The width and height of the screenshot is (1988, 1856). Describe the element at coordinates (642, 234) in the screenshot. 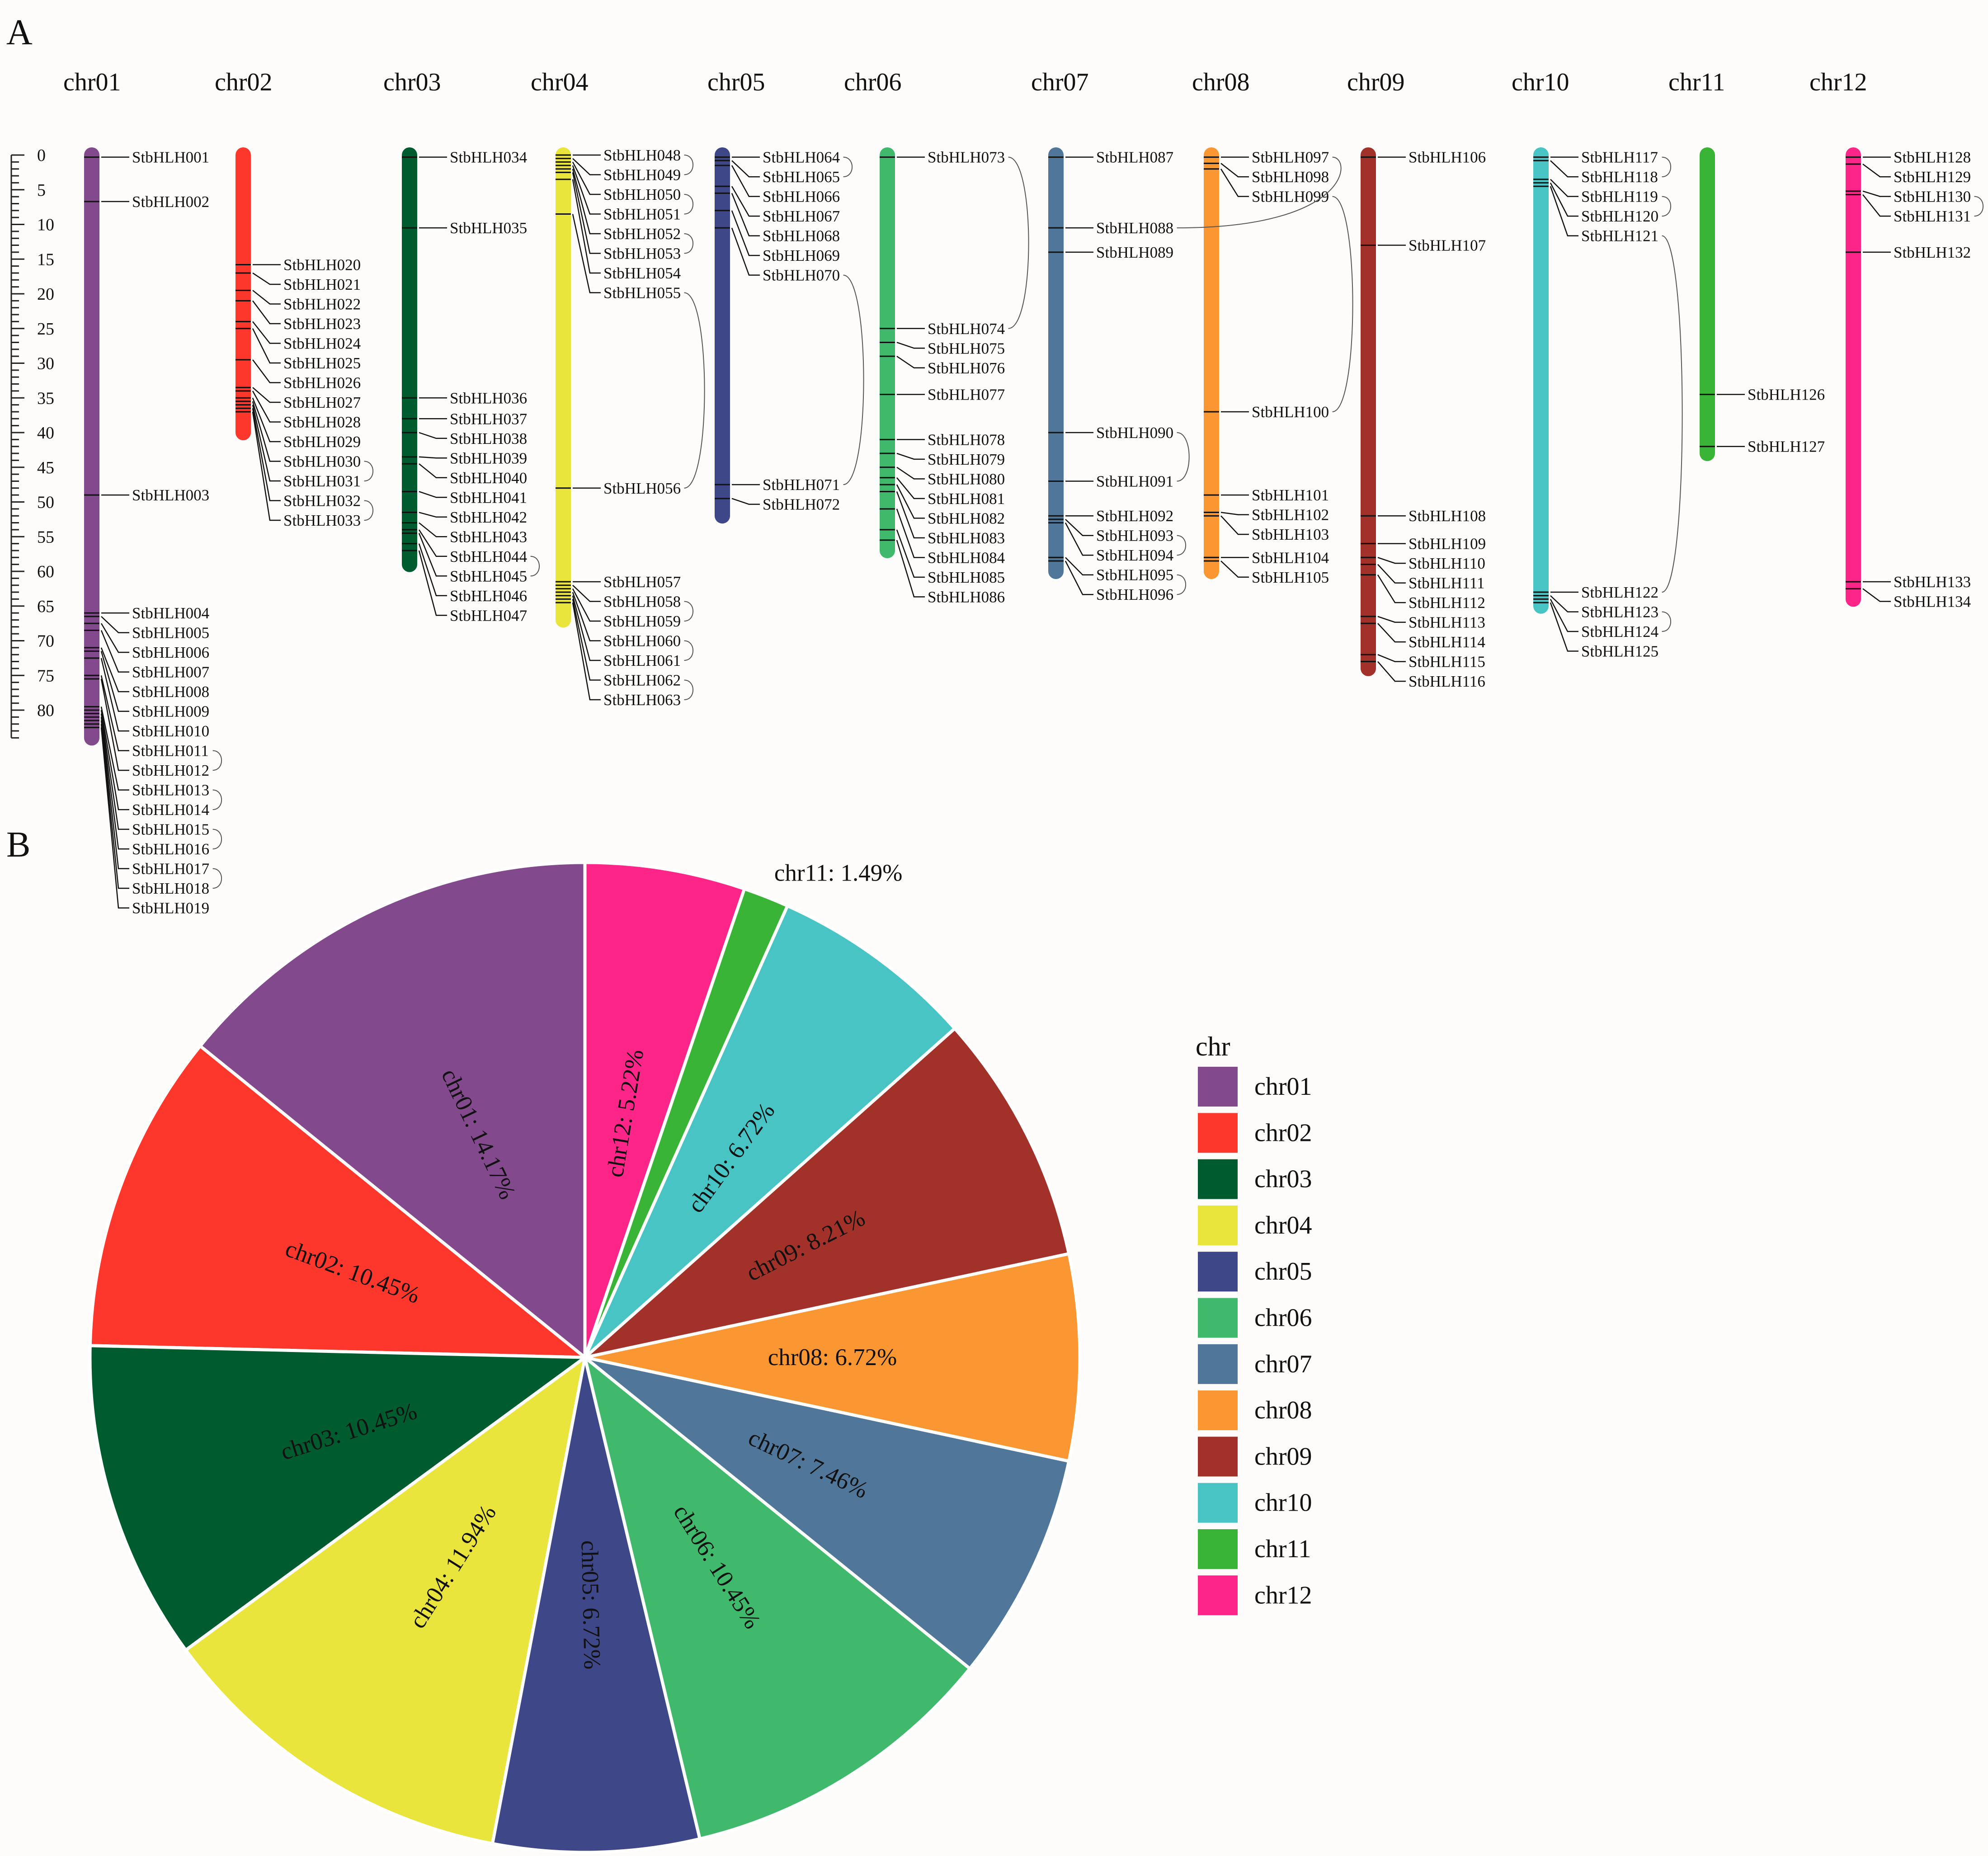

I see `gene-label: StbHLH052` at that location.